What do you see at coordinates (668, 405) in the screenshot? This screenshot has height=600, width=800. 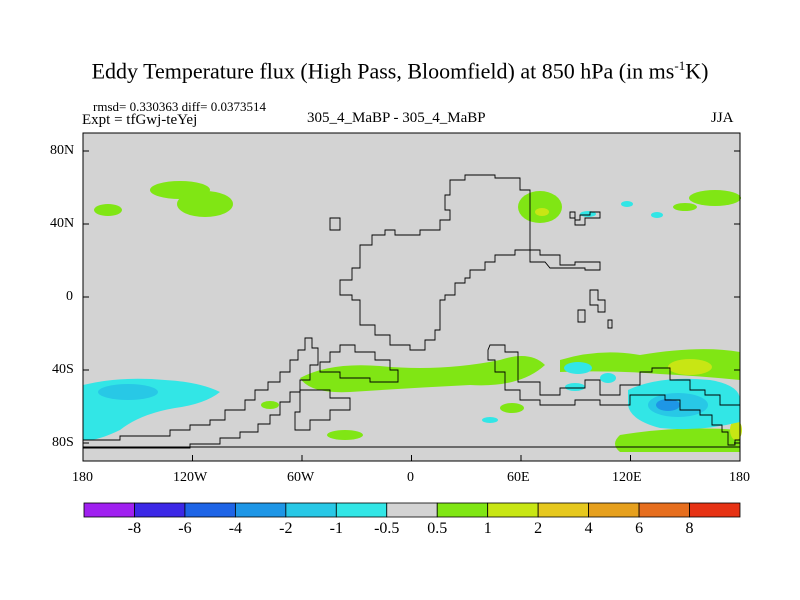 I see `neg-field-south-indian-center` at bounding box center [668, 405].